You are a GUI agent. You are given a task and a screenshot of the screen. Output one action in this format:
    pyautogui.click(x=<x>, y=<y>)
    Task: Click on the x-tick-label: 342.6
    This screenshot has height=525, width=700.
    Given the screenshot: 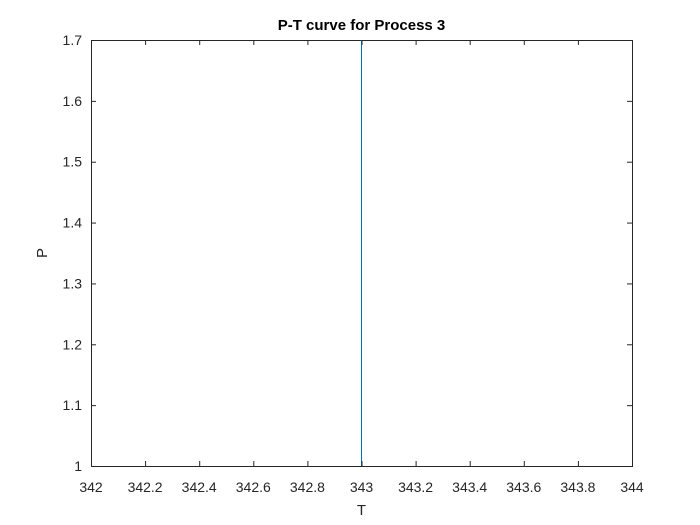 What is the action you would take?
    pyautogui.click(x=253, y=487)
    